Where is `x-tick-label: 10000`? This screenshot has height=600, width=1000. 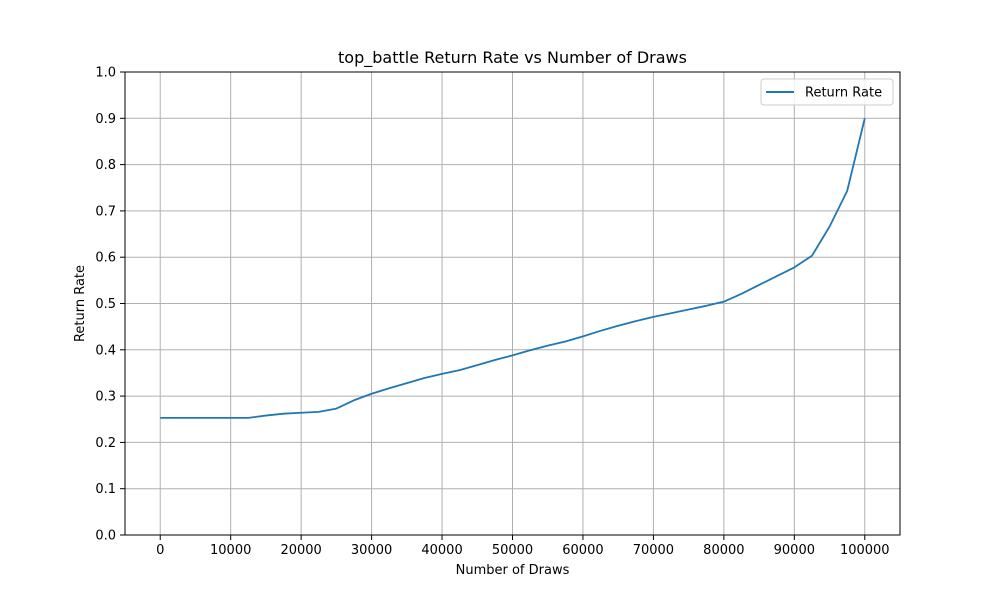
x-tick-label: 10000 is located at coordinates (230, 550).